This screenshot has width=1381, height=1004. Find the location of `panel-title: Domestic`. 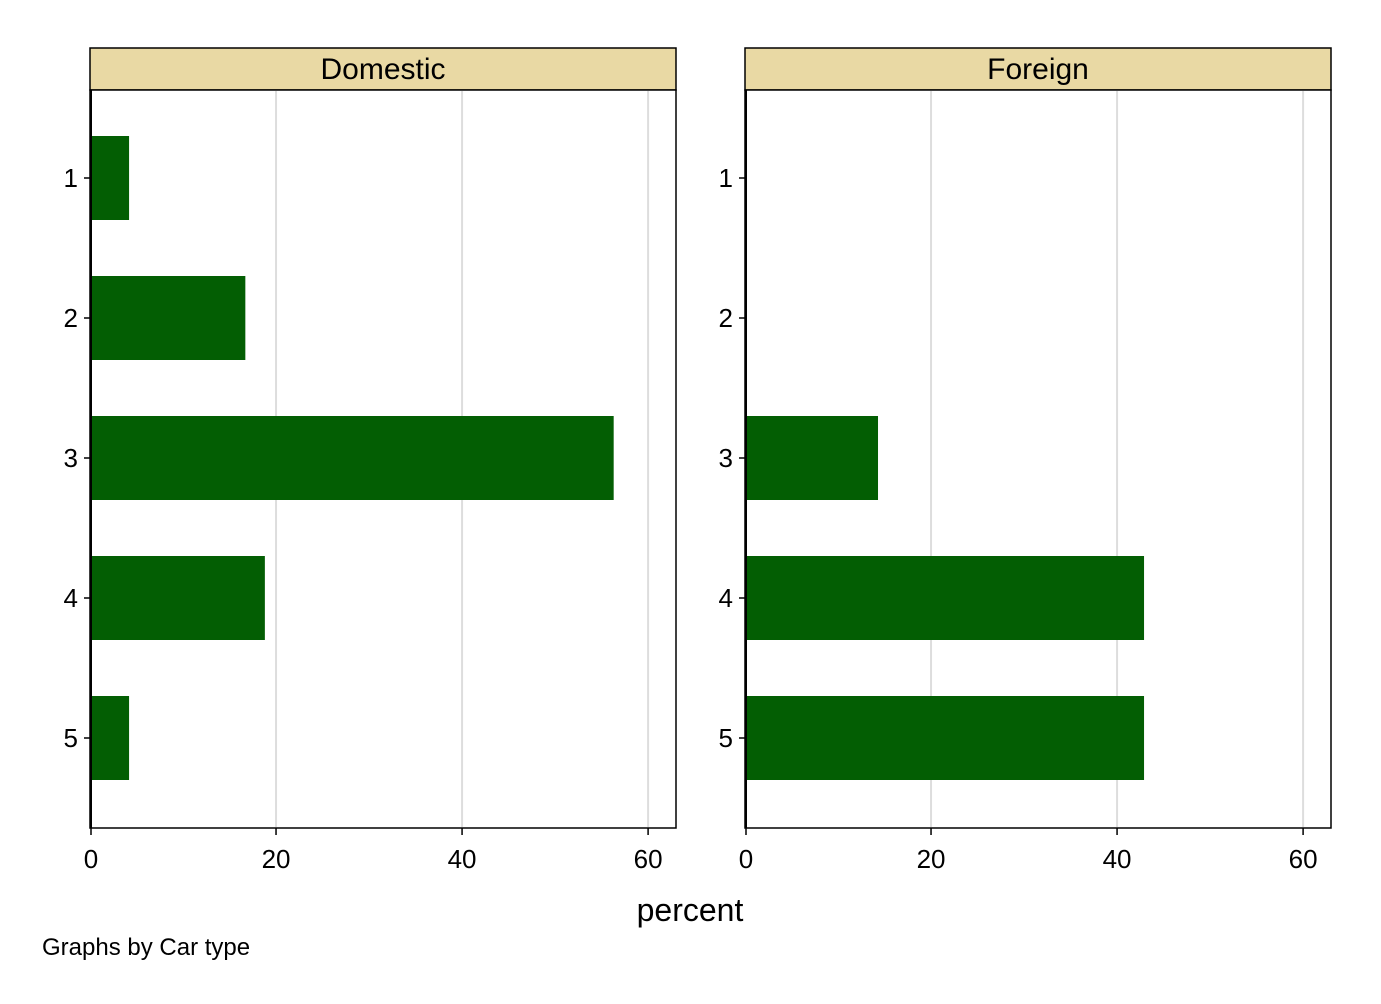

panel-title: Domestic is located at coordinates (382, 69).